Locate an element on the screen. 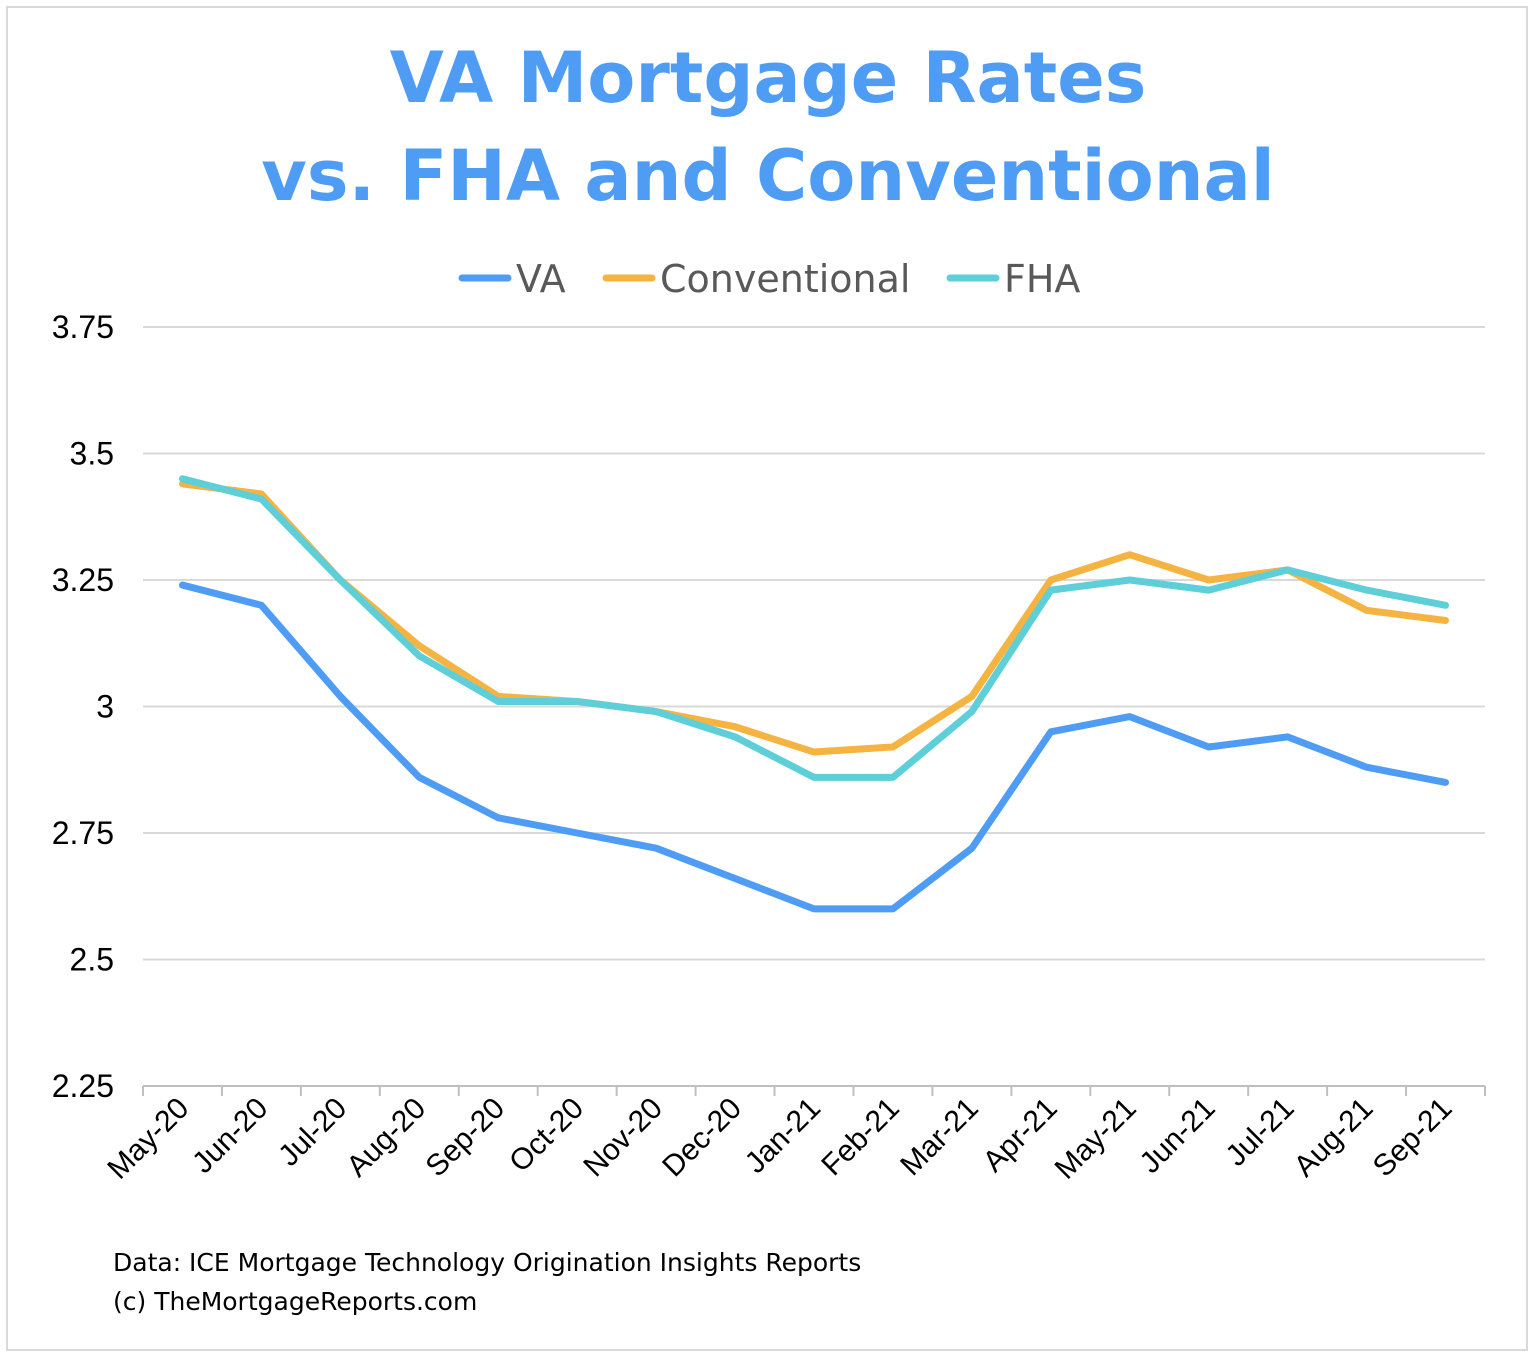 The width and height of the screenshot is (1536, 1359). y-tick-label: 2.25 is located at coordinates (83, 1086).